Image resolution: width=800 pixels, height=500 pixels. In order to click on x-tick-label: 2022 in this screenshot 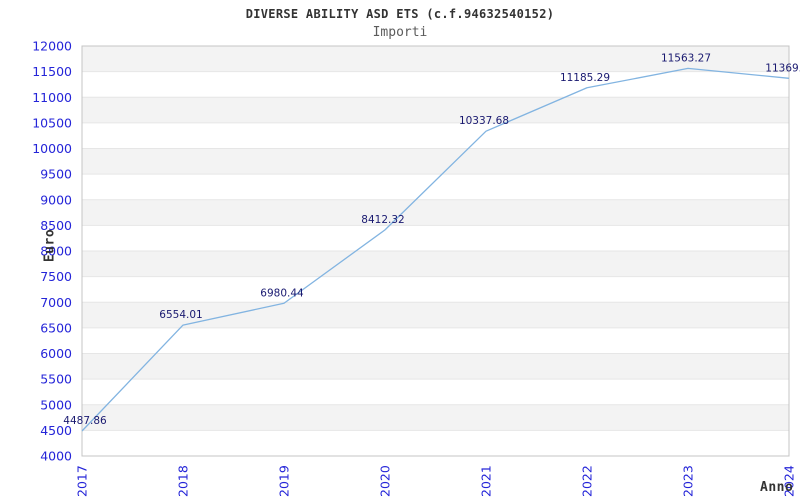, I will do `click(587, 481)`.